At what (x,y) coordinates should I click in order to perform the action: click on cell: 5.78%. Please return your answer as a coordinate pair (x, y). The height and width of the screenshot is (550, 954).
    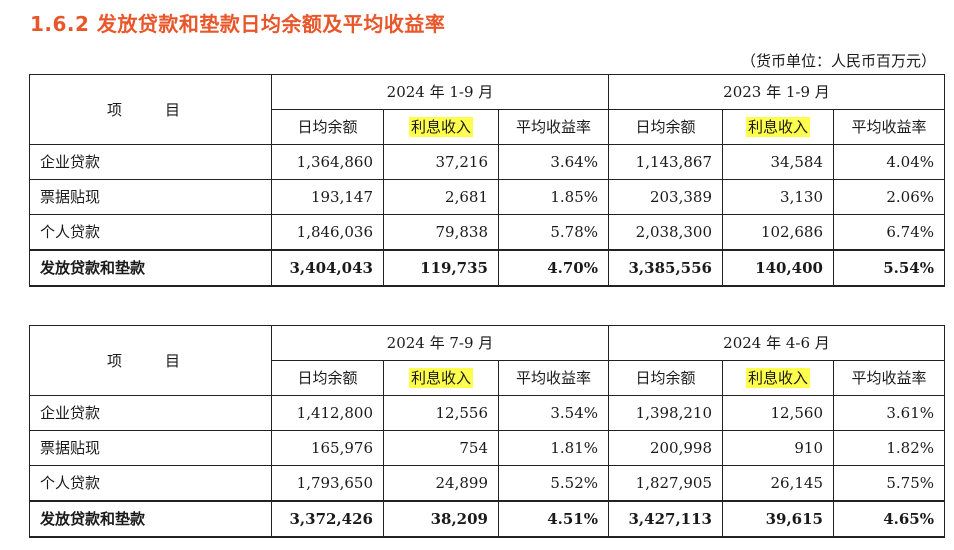
    Looking at the image, I should click on (553, 232).